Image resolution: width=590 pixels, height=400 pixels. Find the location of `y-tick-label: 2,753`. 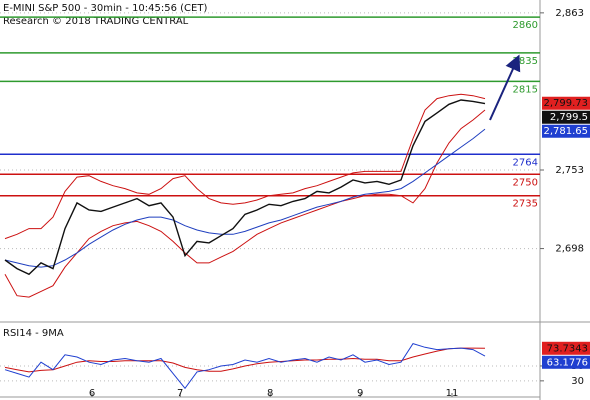

y-tick-label: 2,753 is located at coordinates (569, 170).